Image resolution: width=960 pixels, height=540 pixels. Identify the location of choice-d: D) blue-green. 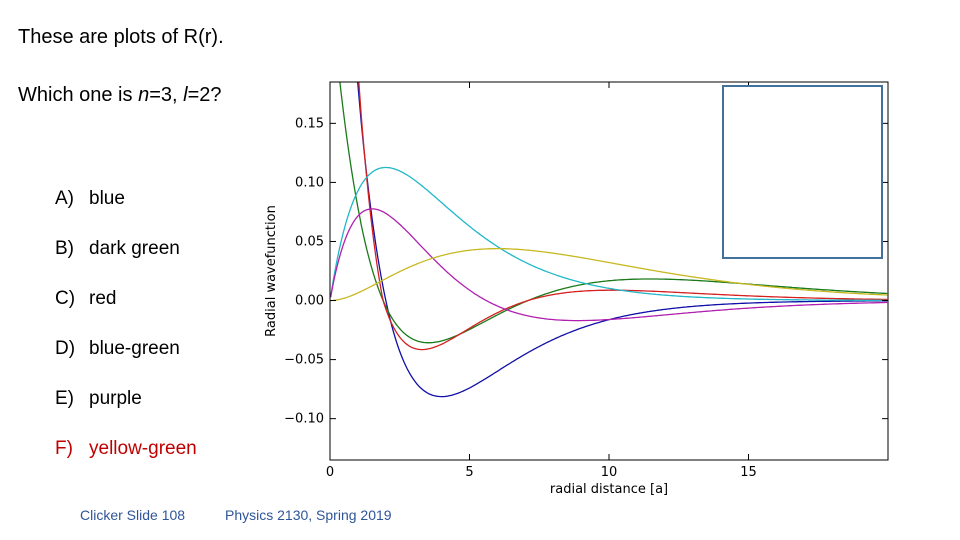
(117, 349).